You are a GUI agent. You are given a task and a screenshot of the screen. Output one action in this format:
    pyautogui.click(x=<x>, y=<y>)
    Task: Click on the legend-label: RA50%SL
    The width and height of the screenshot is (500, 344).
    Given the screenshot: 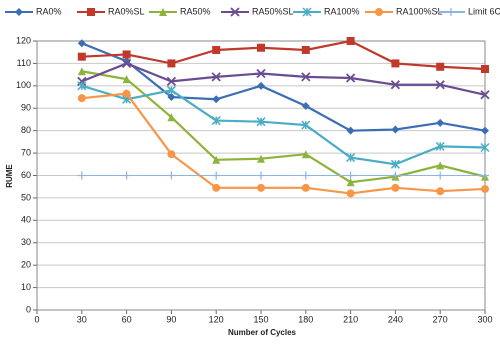 What is the action you would take?
    pyautogui.click(x=273, y=11)
    